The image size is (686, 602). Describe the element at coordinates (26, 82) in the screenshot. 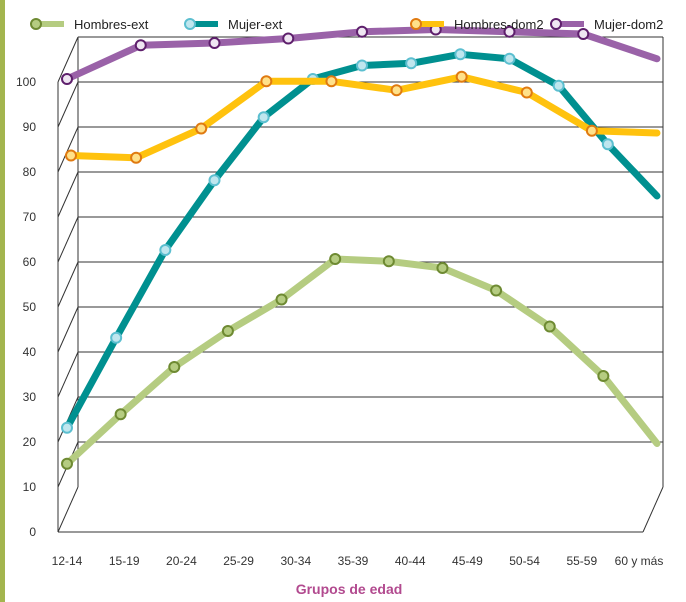

I see `y-tick-label: 100` at that location.